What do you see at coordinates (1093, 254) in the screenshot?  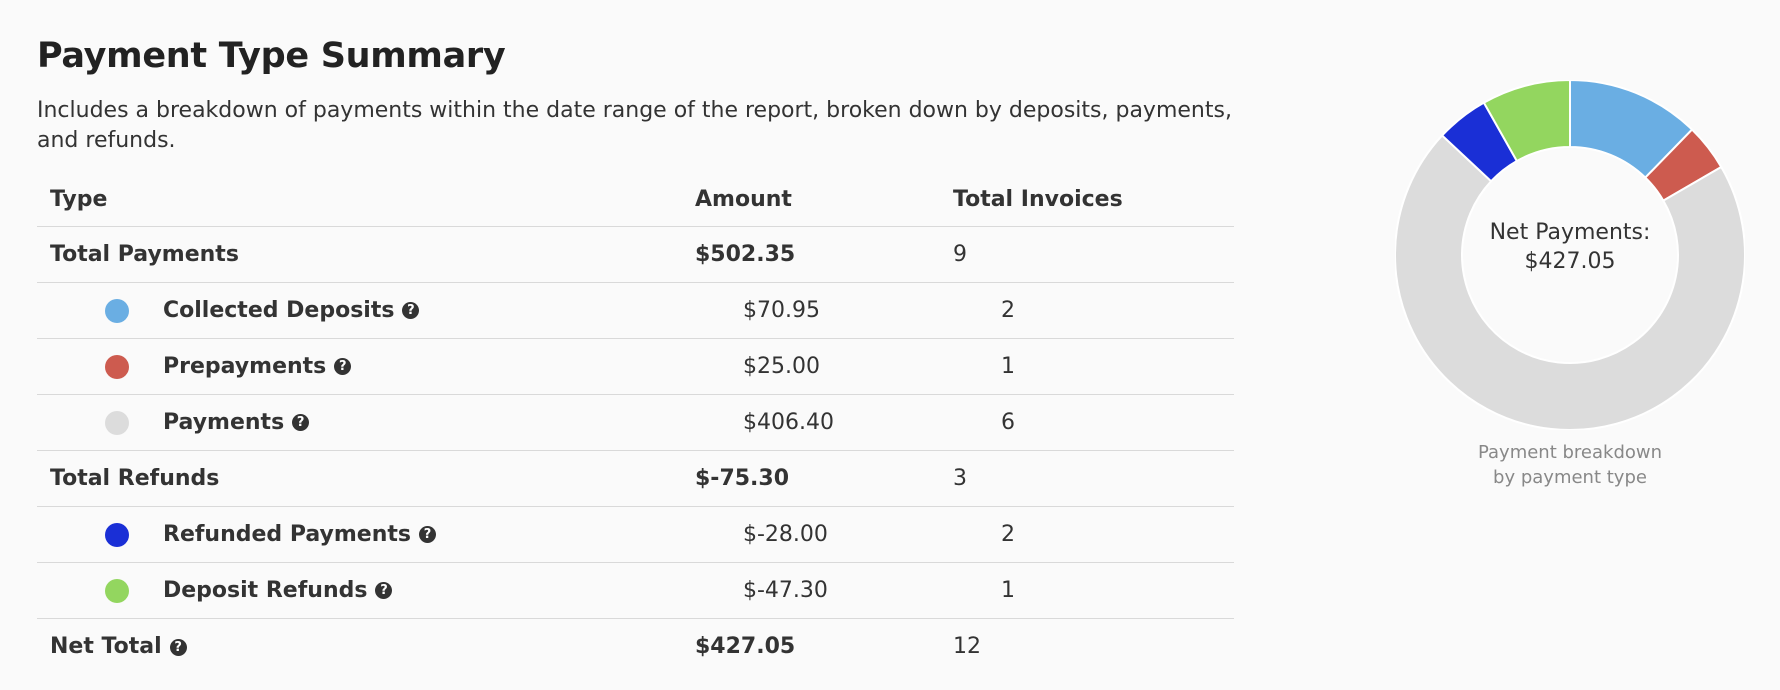 I see `invoice-count-cell: 9` at bounding box center [1093, 254].